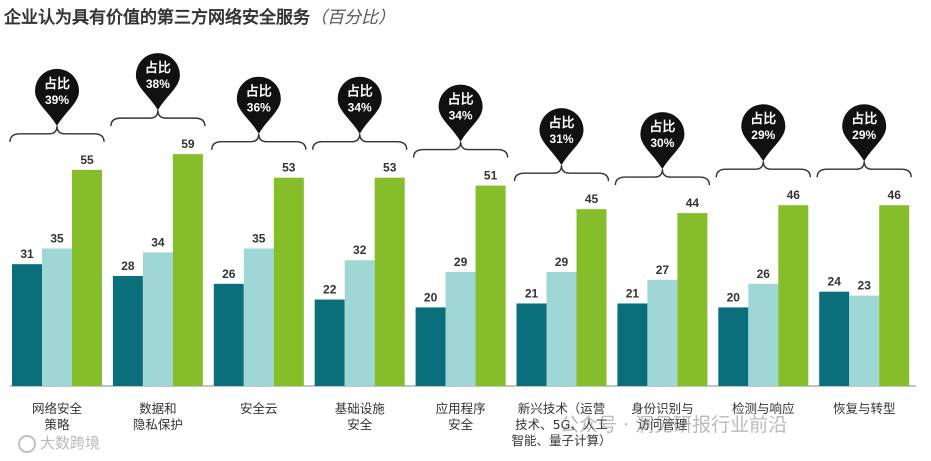 This screenshot has width=931, height=461. What do you see at coordinates (561, 440) in the screenshot?
I see `category-label-5-2: 智能、量子计算）` at bounding box center [561, 440].